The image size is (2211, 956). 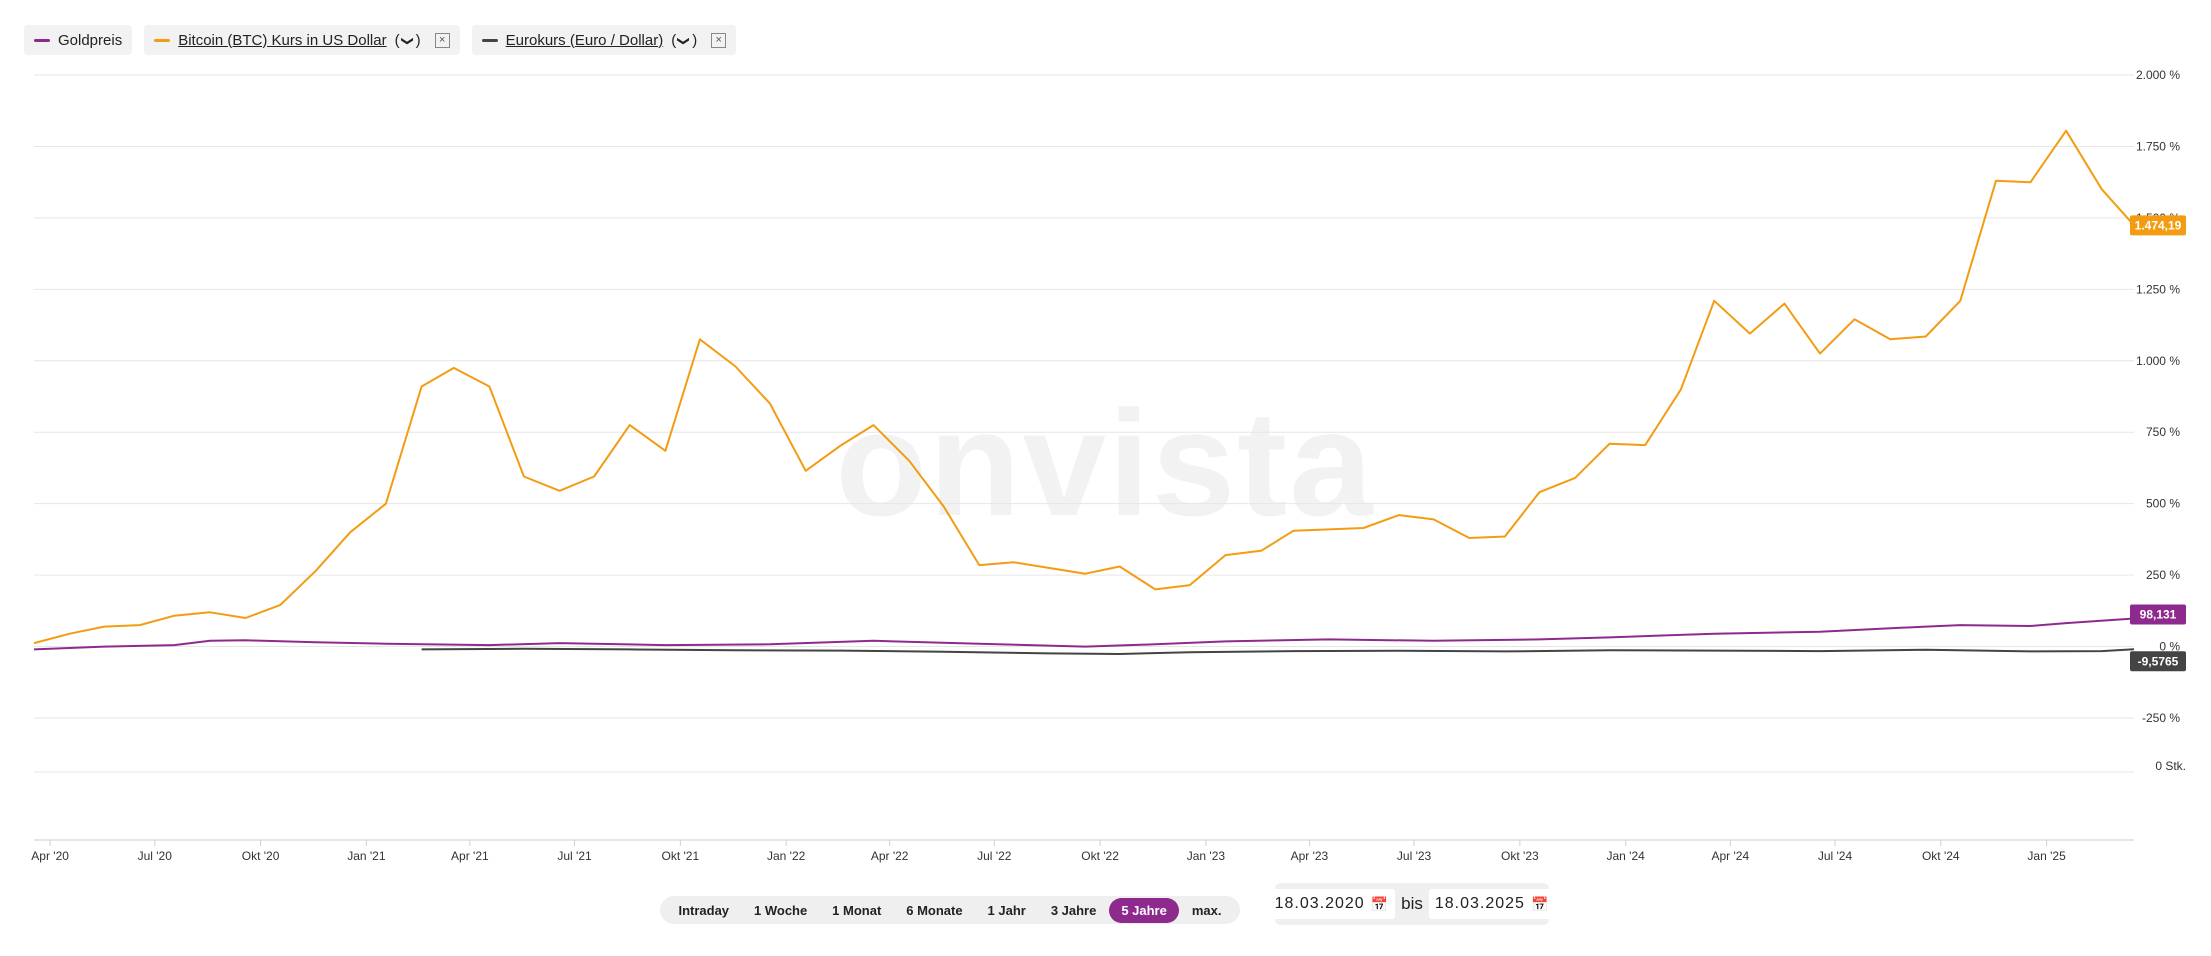 What do you see at coordinates (781, 910) in the screenshot?
I see `range-1-woche: 1 Woche` at bounding box center [781, 910].